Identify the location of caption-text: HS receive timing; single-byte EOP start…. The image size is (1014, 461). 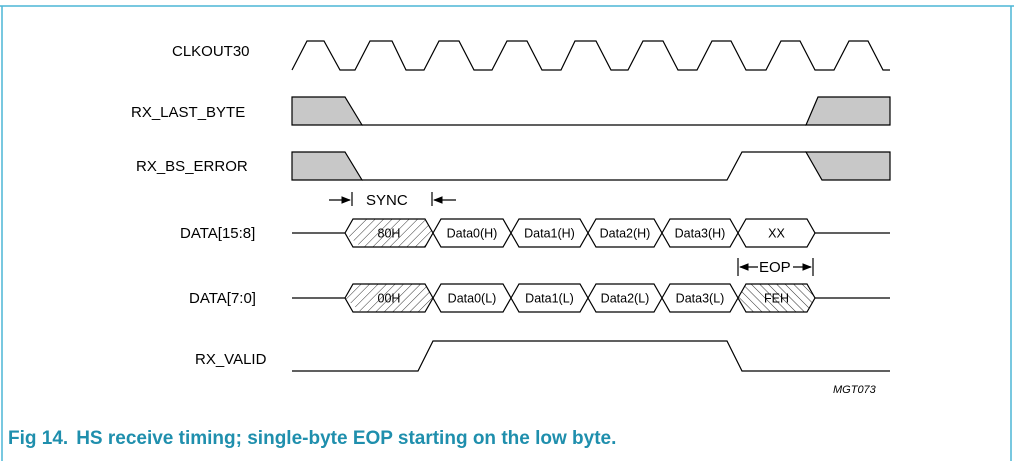
(346, 438).